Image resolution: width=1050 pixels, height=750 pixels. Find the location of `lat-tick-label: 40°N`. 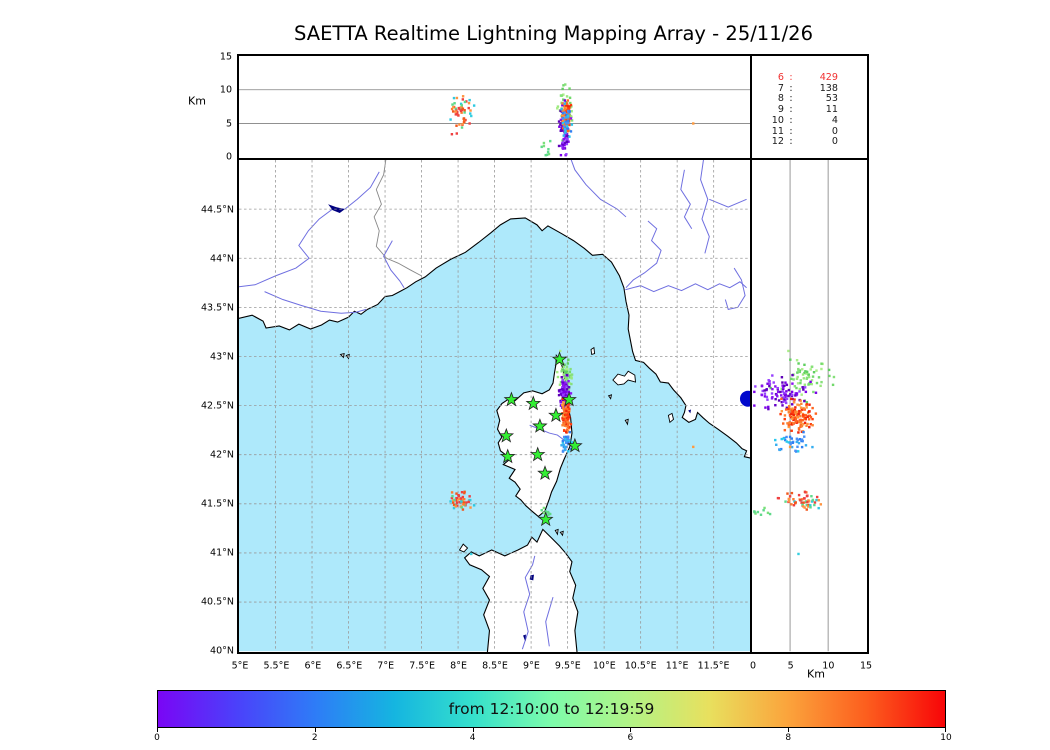

lat-tick-label: 40°N is located at coordinates (222, 651).